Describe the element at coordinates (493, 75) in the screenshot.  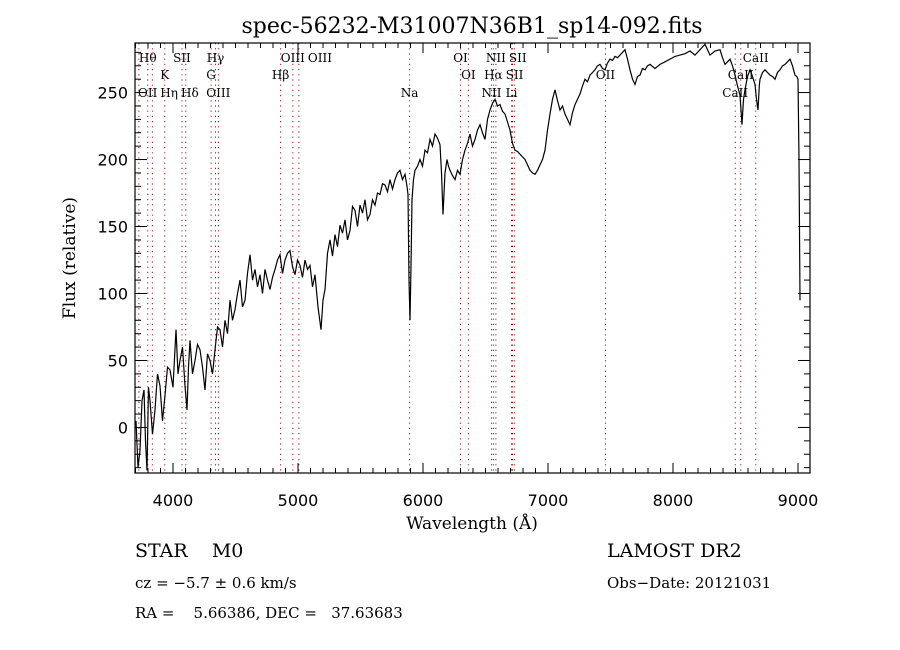
I see `line-marker-label: Hα` at that location.